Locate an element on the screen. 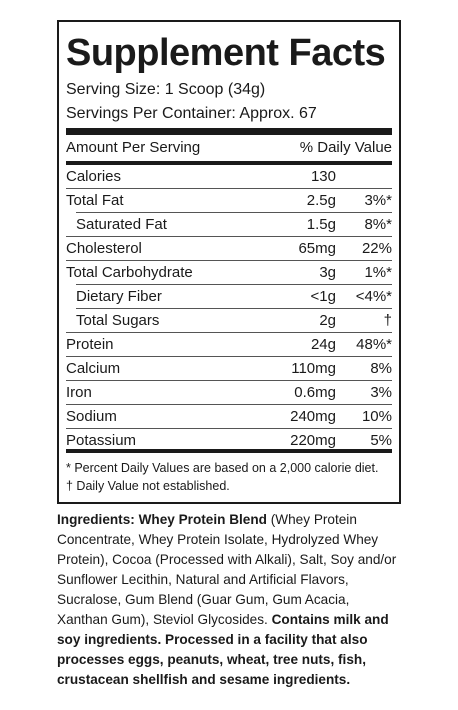  nutrient-amount: 24g is located at coordinates (323, 344).